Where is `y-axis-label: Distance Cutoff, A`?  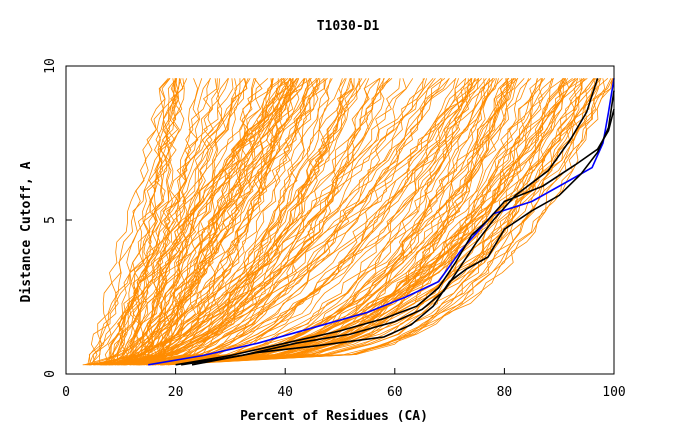
y-axis-label: Distance Cutoff, A is located at coordinates (26, 231).